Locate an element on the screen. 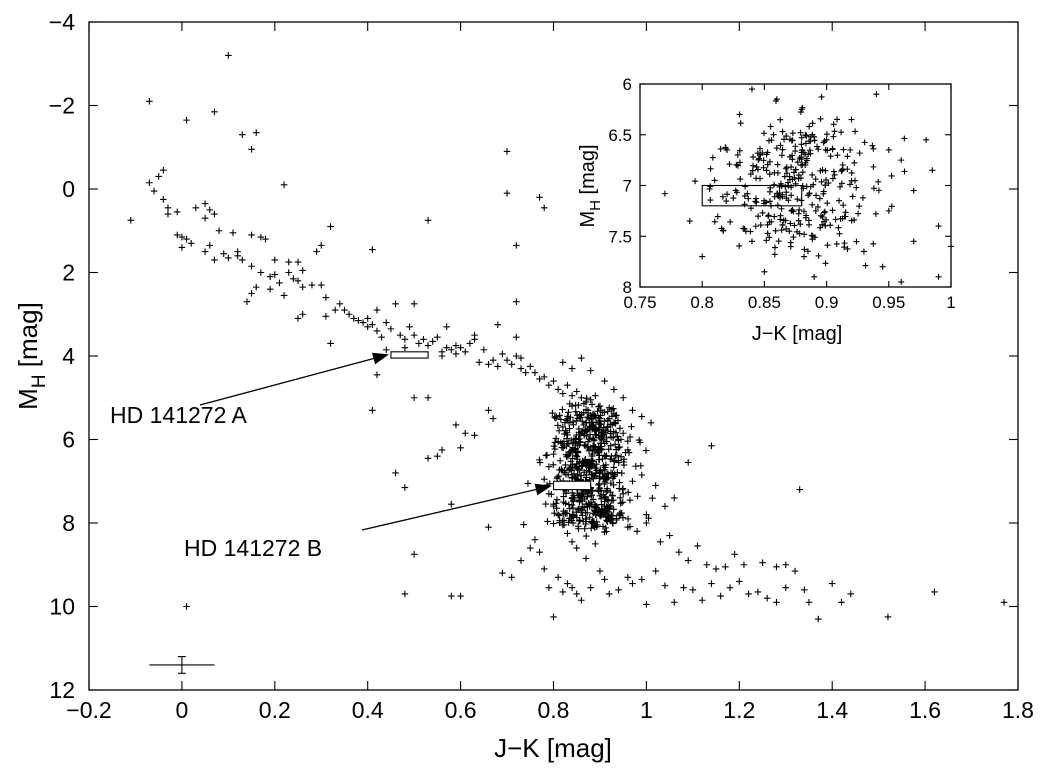 This screenshot has height=771, width=1046. error-bar is located at coordinates (182, 665).